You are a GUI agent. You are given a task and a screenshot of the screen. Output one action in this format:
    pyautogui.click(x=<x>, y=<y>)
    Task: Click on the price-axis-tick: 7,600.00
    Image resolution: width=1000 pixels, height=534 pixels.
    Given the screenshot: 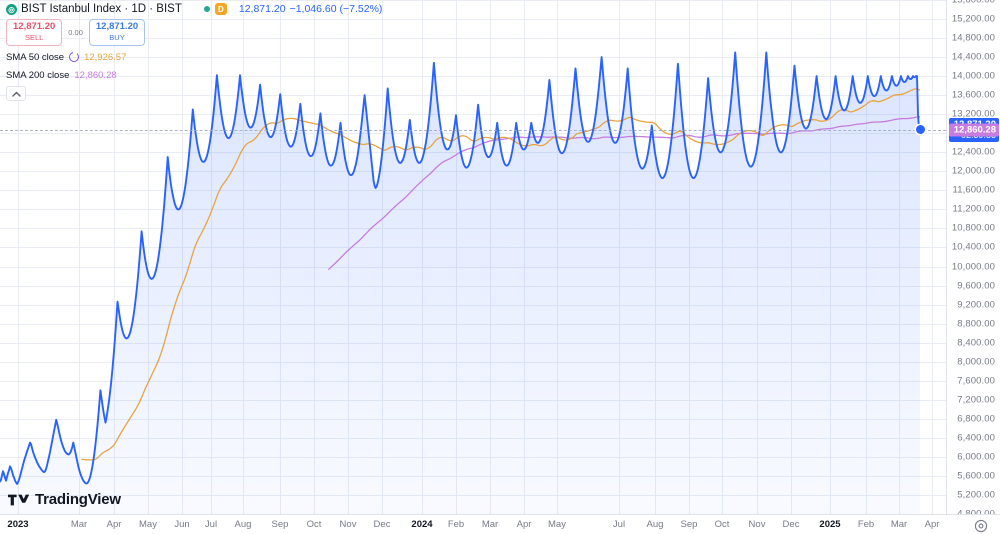 What is the action you would take?
    pyautogui.click(x=976, y=381)
    